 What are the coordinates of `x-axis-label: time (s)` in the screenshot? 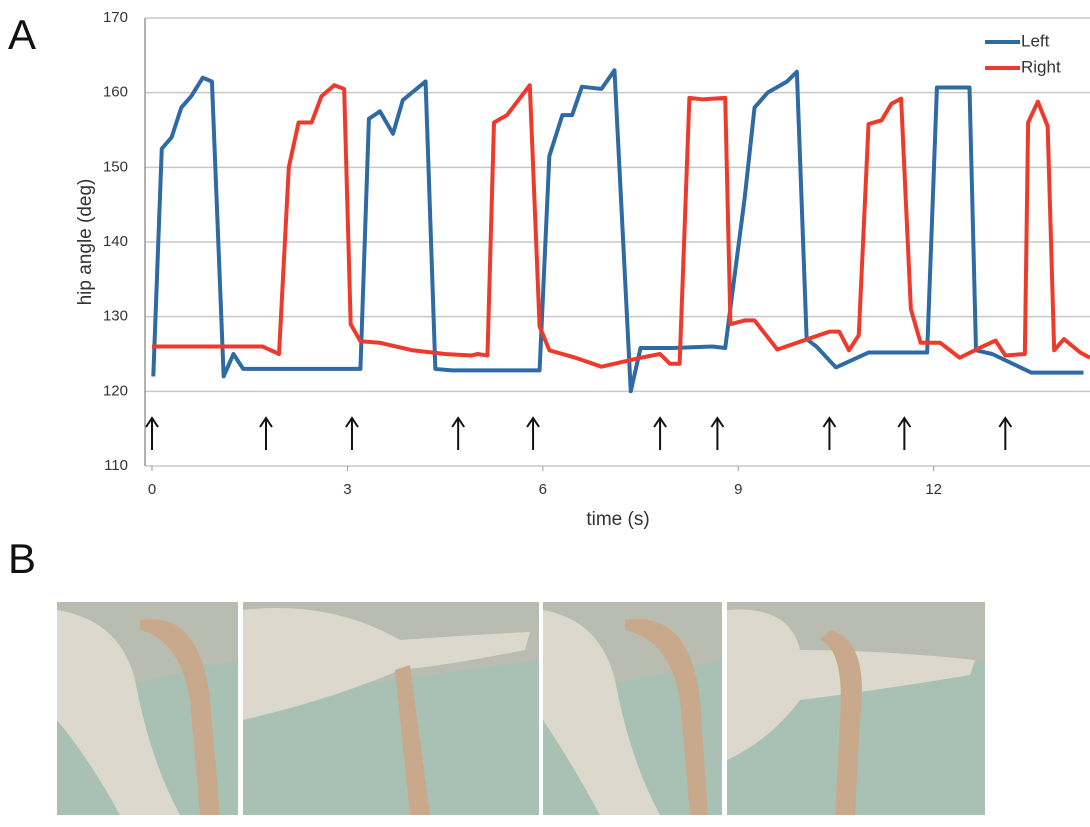 It's located at (617, 519).